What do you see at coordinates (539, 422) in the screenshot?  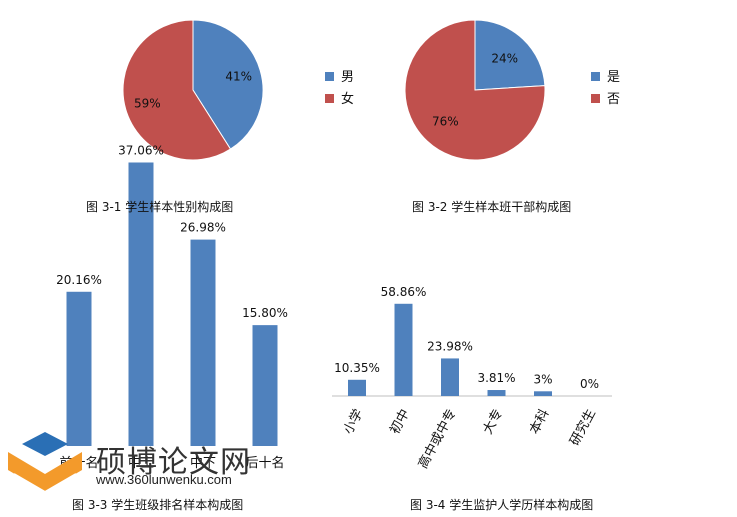 I see `category-tick-label: 本科` at bounding box center [539, 422].